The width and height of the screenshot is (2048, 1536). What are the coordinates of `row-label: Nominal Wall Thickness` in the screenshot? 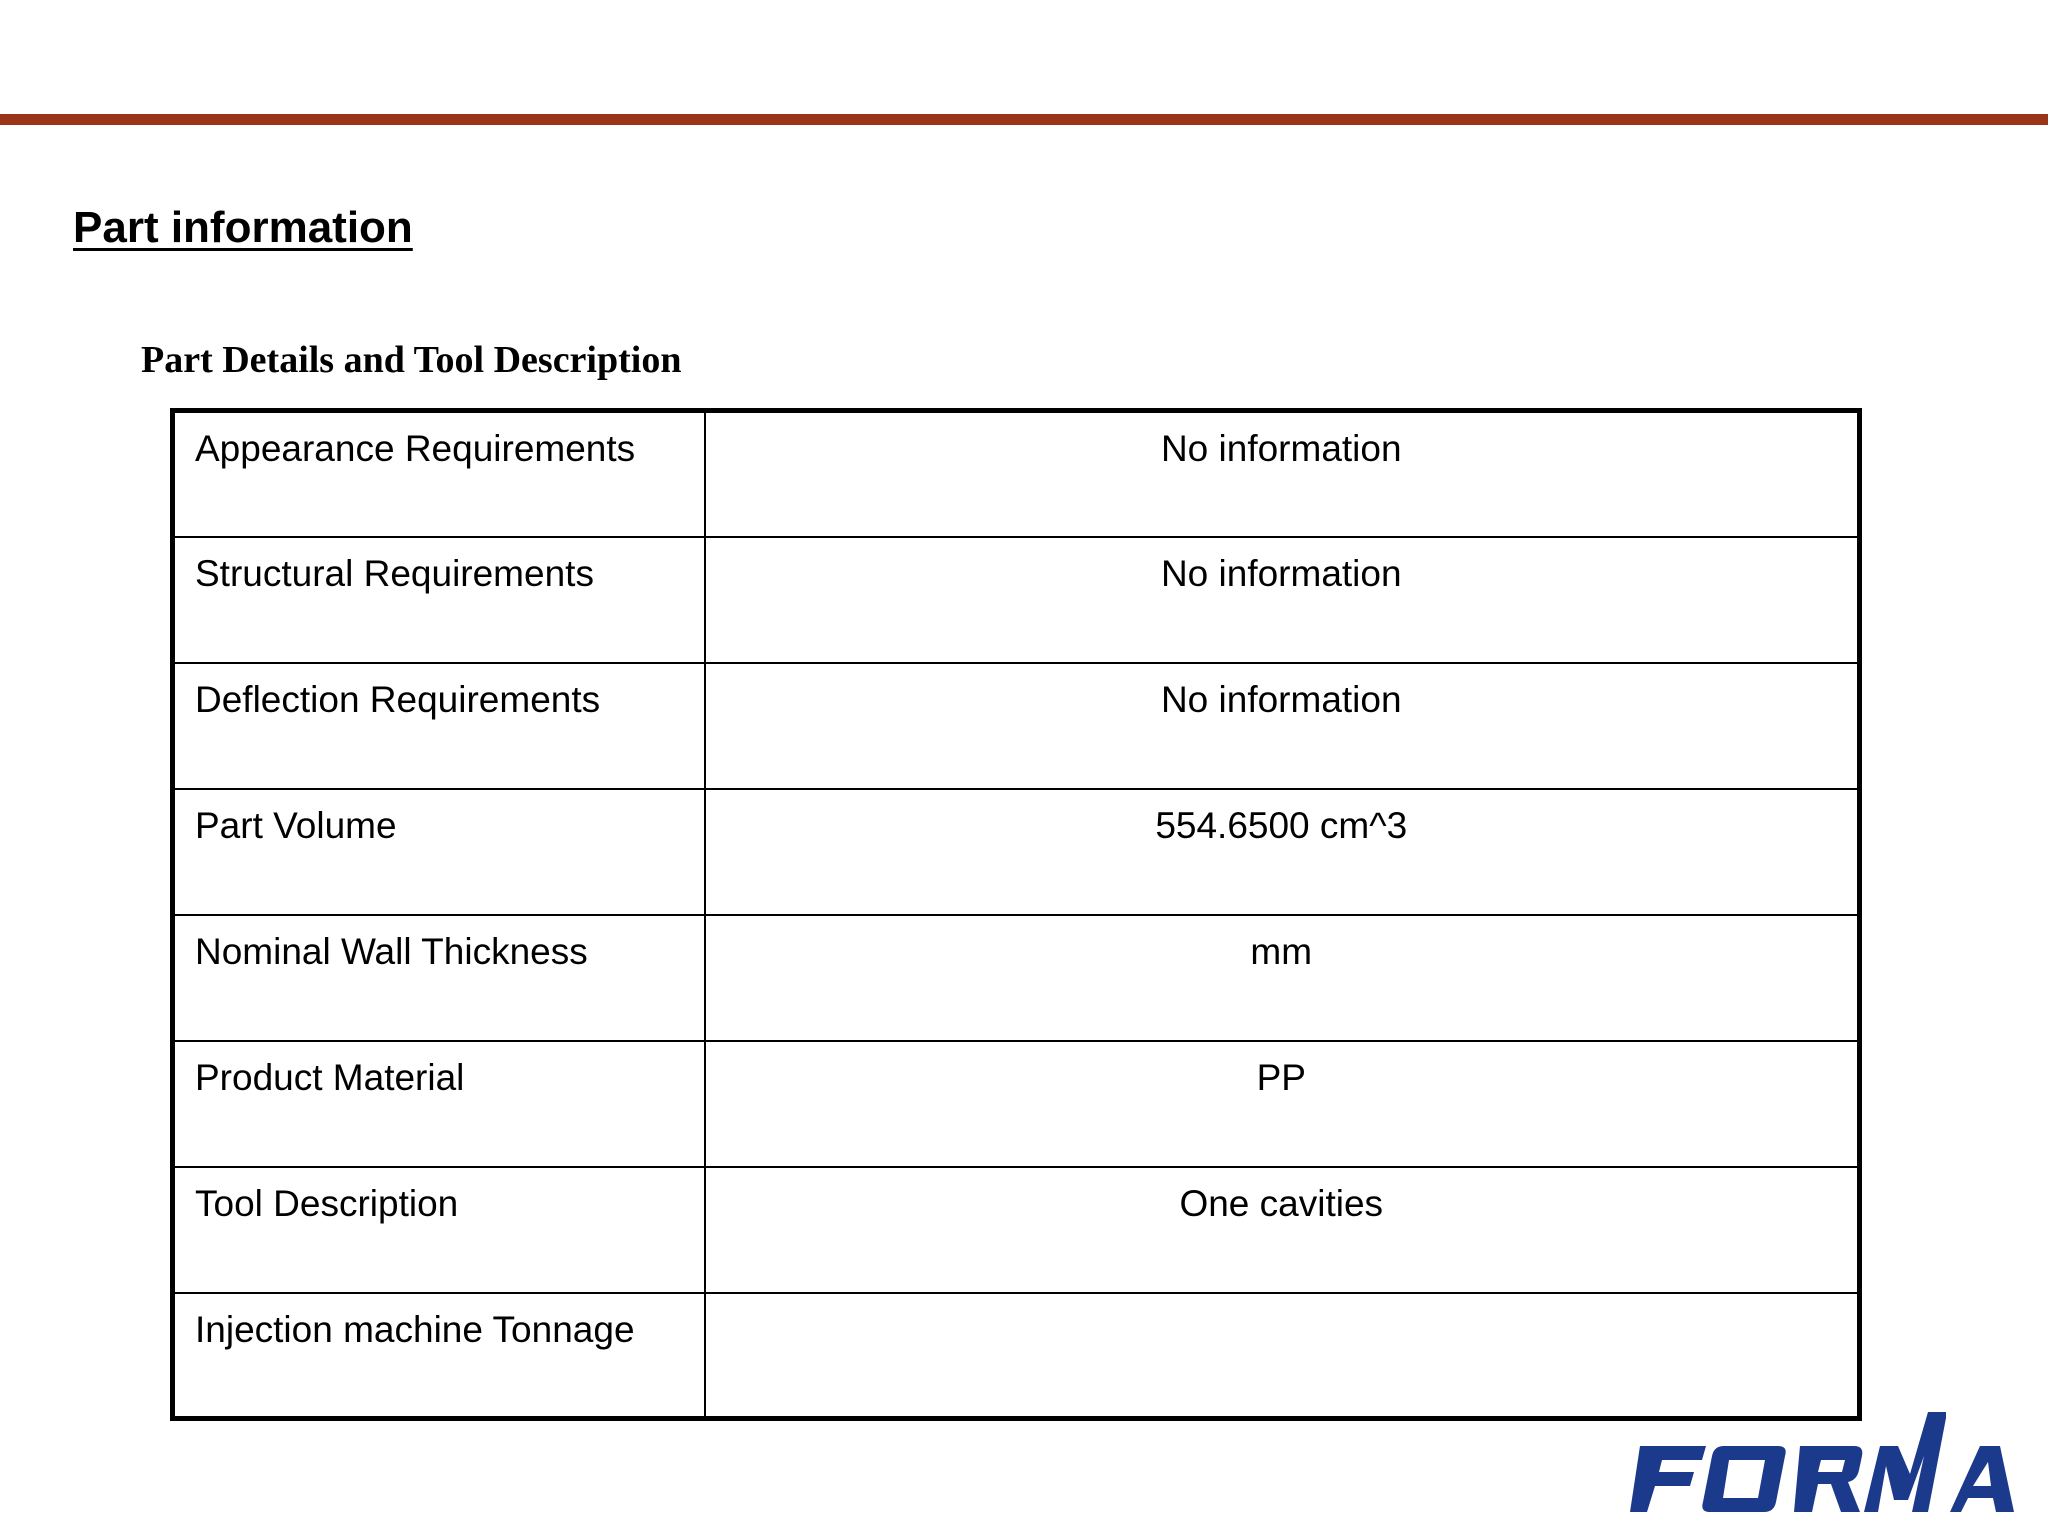 It's located at (438, 977).